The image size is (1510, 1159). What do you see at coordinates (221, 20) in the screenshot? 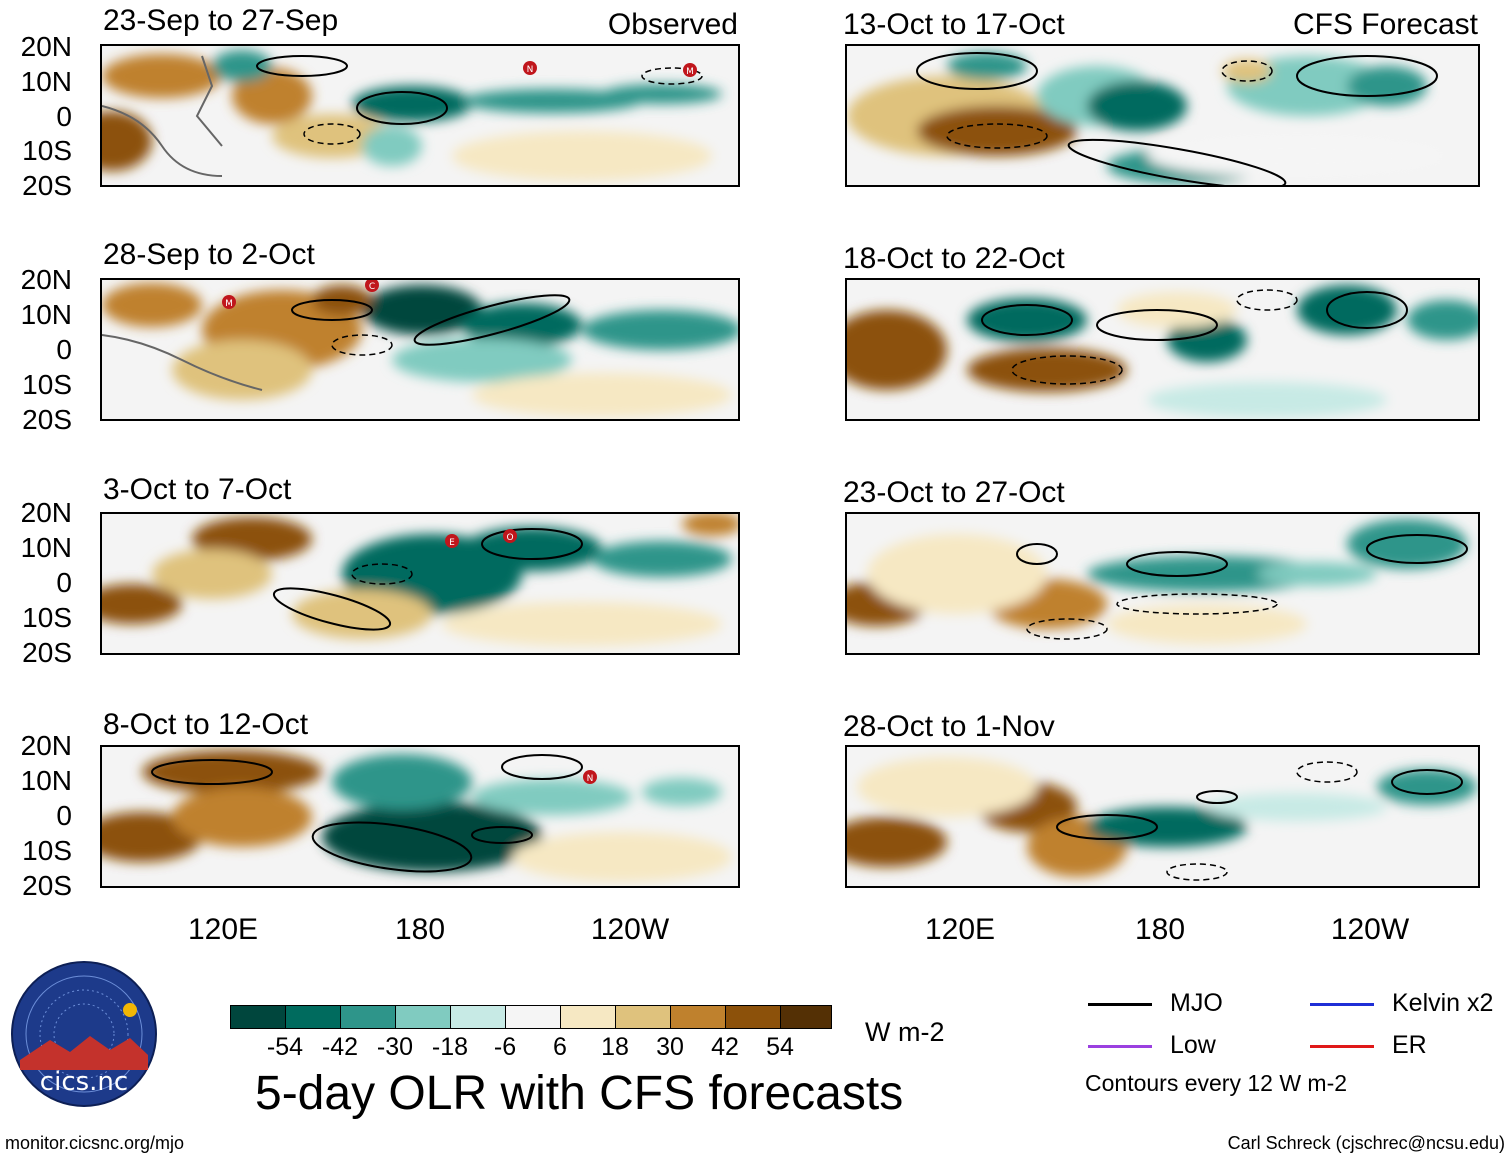
I see `panel-title-left-1: 23-Sep to 27-Sep` at bounding box center [221, 20].